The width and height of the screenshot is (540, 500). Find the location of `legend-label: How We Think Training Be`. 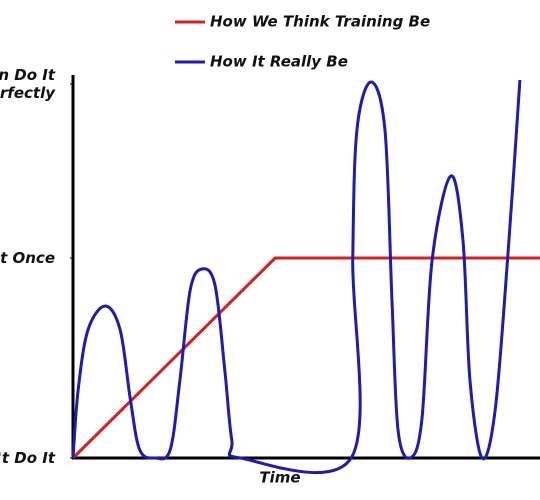

legend-label: How We Think Training Be is located at coordinates (320, 22).